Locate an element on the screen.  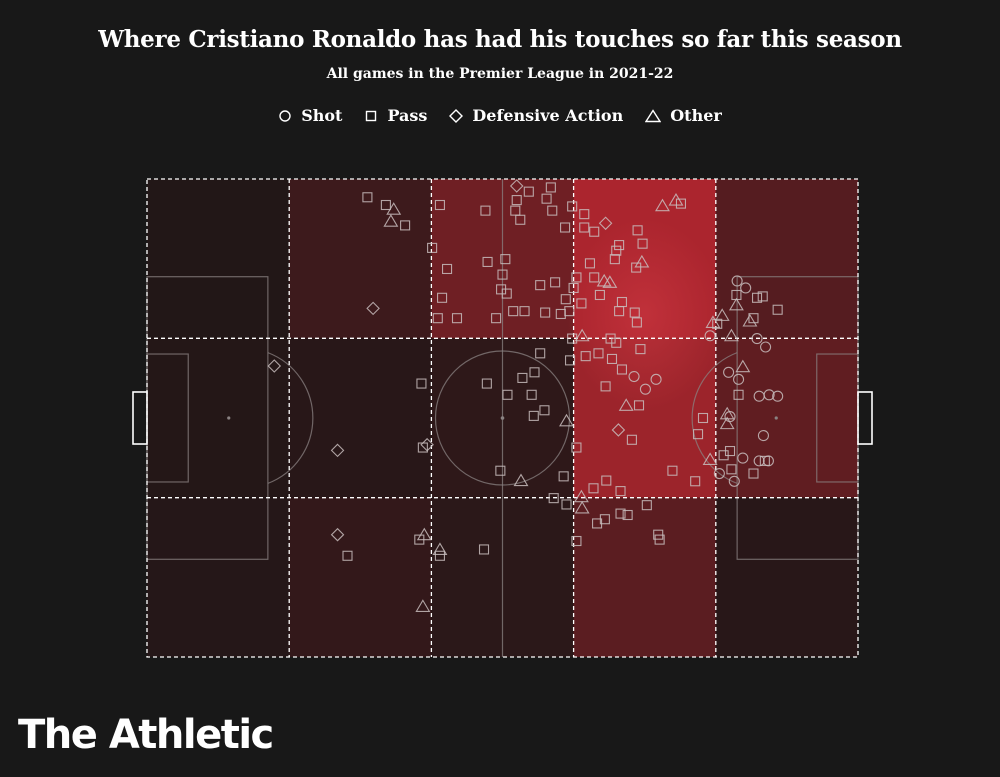
circle-icon is located at coordinates (285, 115).